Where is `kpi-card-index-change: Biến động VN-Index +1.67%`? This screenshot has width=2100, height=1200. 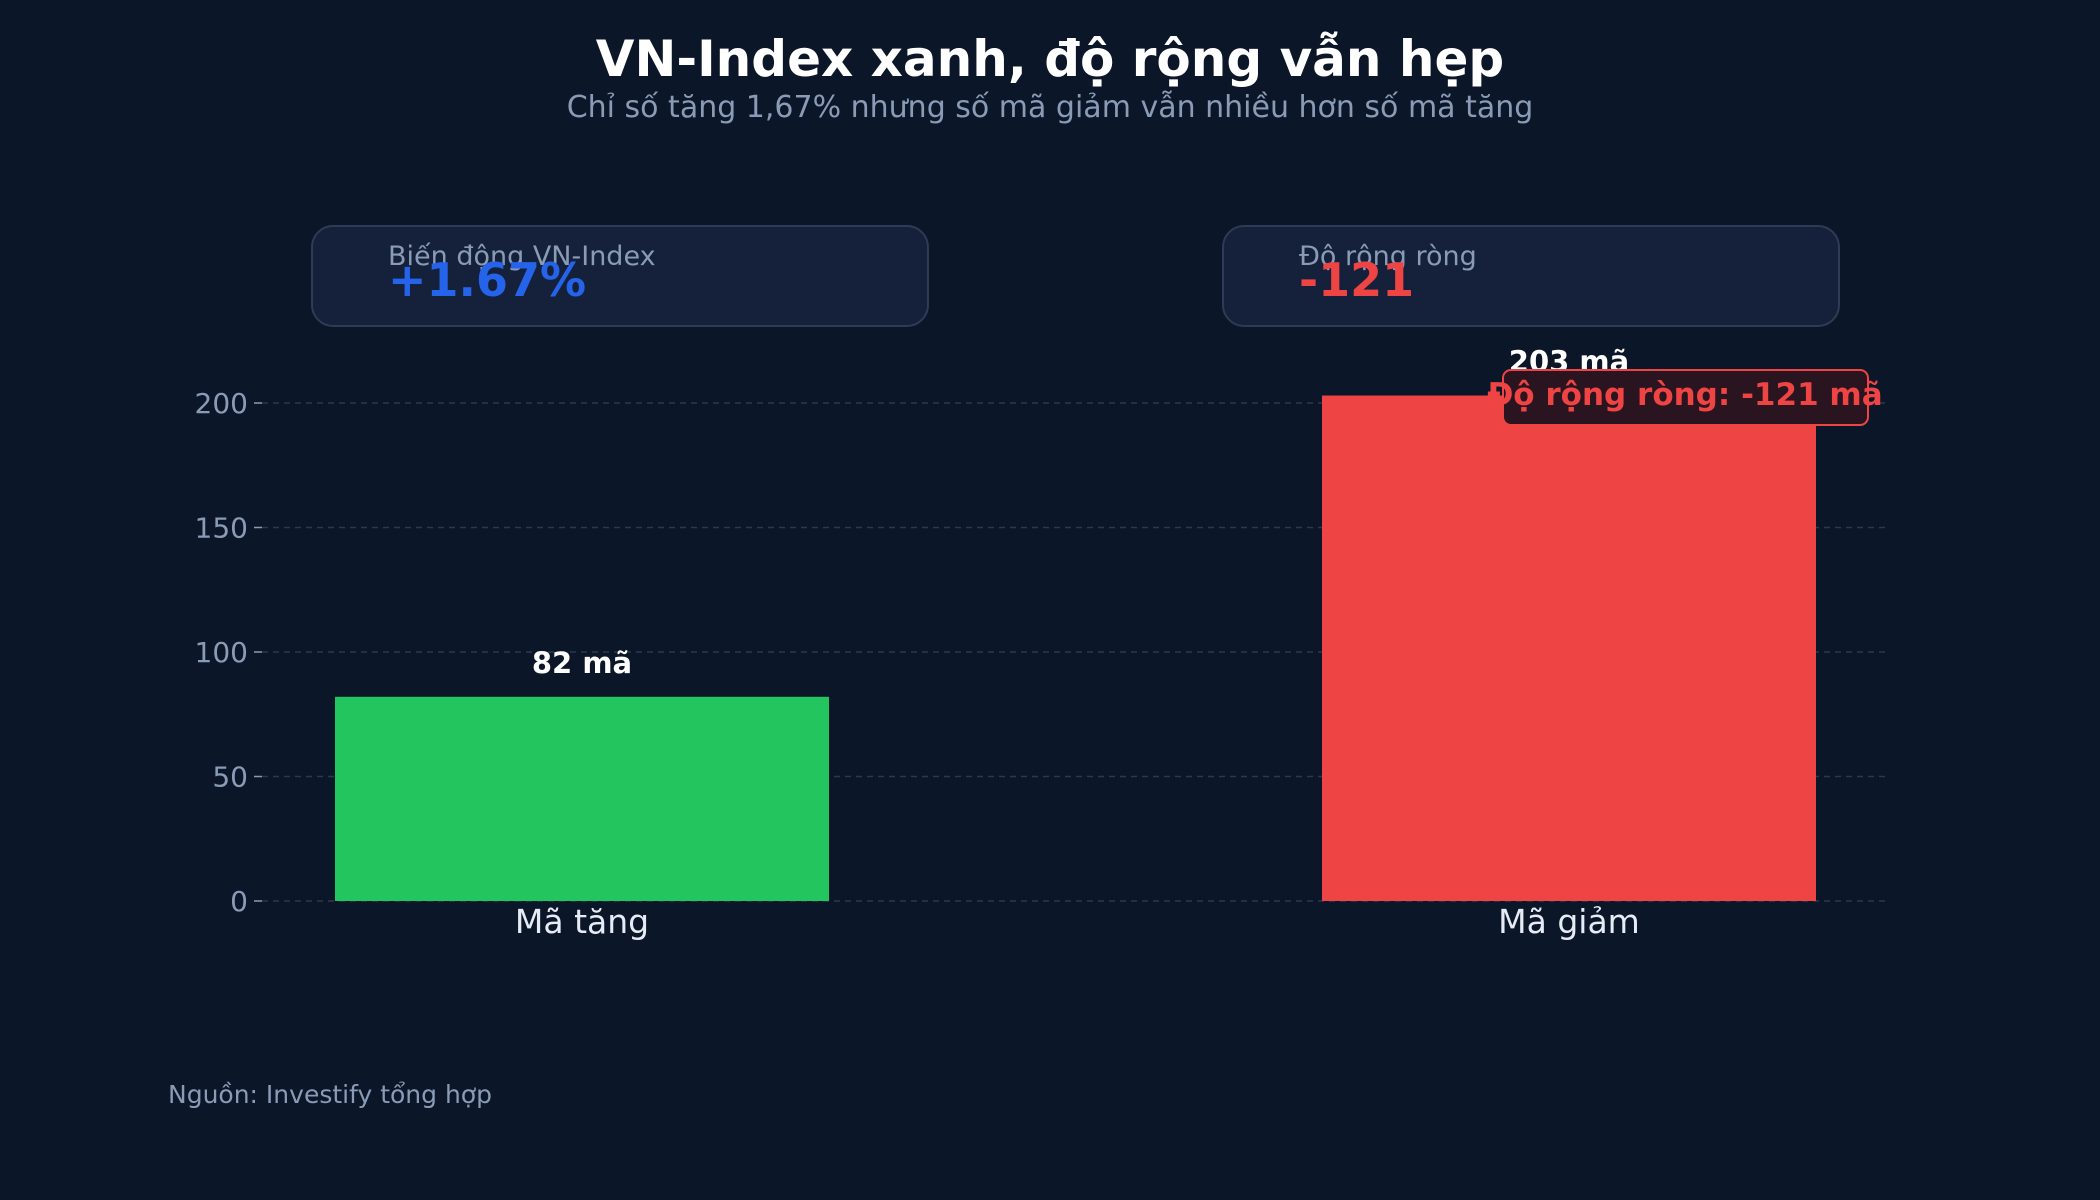
kpi-card-index-change: Biến động VN-Index +1.67% is located at coordinates (620, 276).